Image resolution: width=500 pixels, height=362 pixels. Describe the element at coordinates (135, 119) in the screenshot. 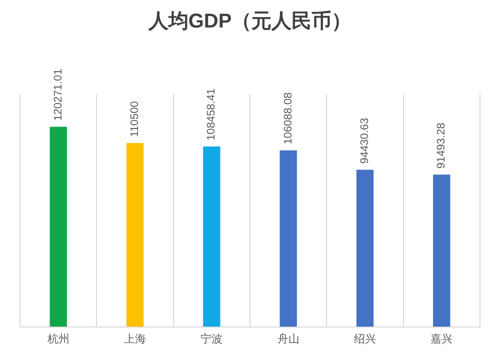

I see `data-label: 110500` at that location.